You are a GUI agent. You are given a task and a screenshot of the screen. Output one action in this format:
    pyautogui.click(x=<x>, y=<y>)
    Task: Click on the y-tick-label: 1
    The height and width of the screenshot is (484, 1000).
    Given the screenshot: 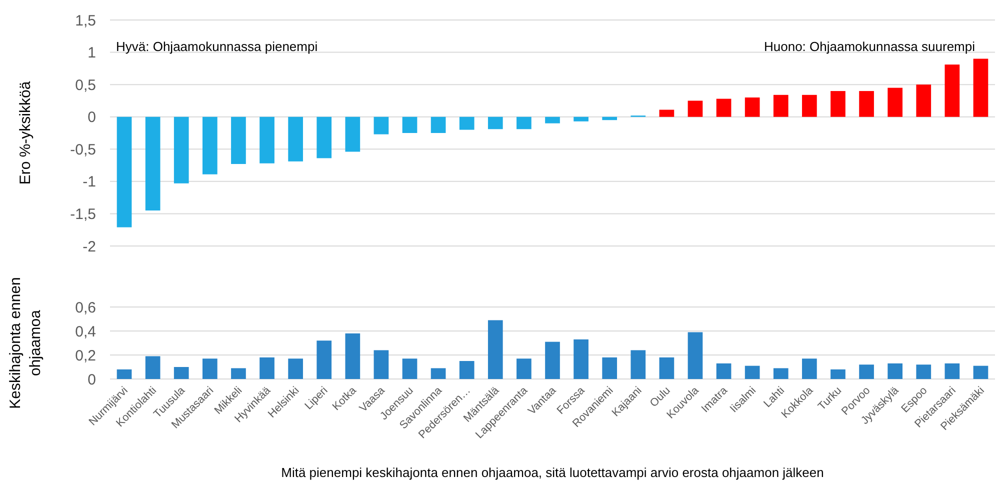 What is the action you would take?
    pyautogui.click(x=92, y=53)
    